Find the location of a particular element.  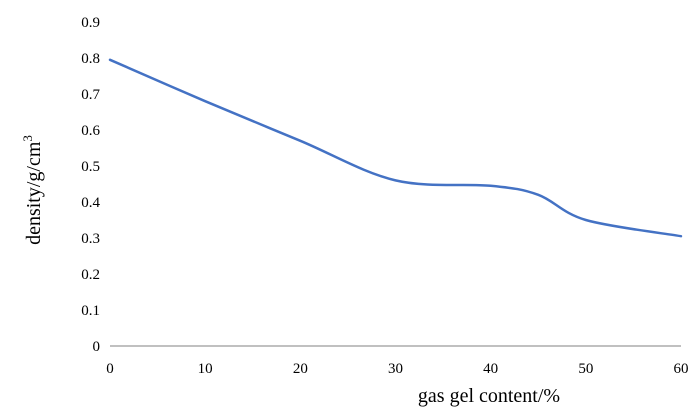

y-tick-label: 0.6 is located at coordinates (90, 131).